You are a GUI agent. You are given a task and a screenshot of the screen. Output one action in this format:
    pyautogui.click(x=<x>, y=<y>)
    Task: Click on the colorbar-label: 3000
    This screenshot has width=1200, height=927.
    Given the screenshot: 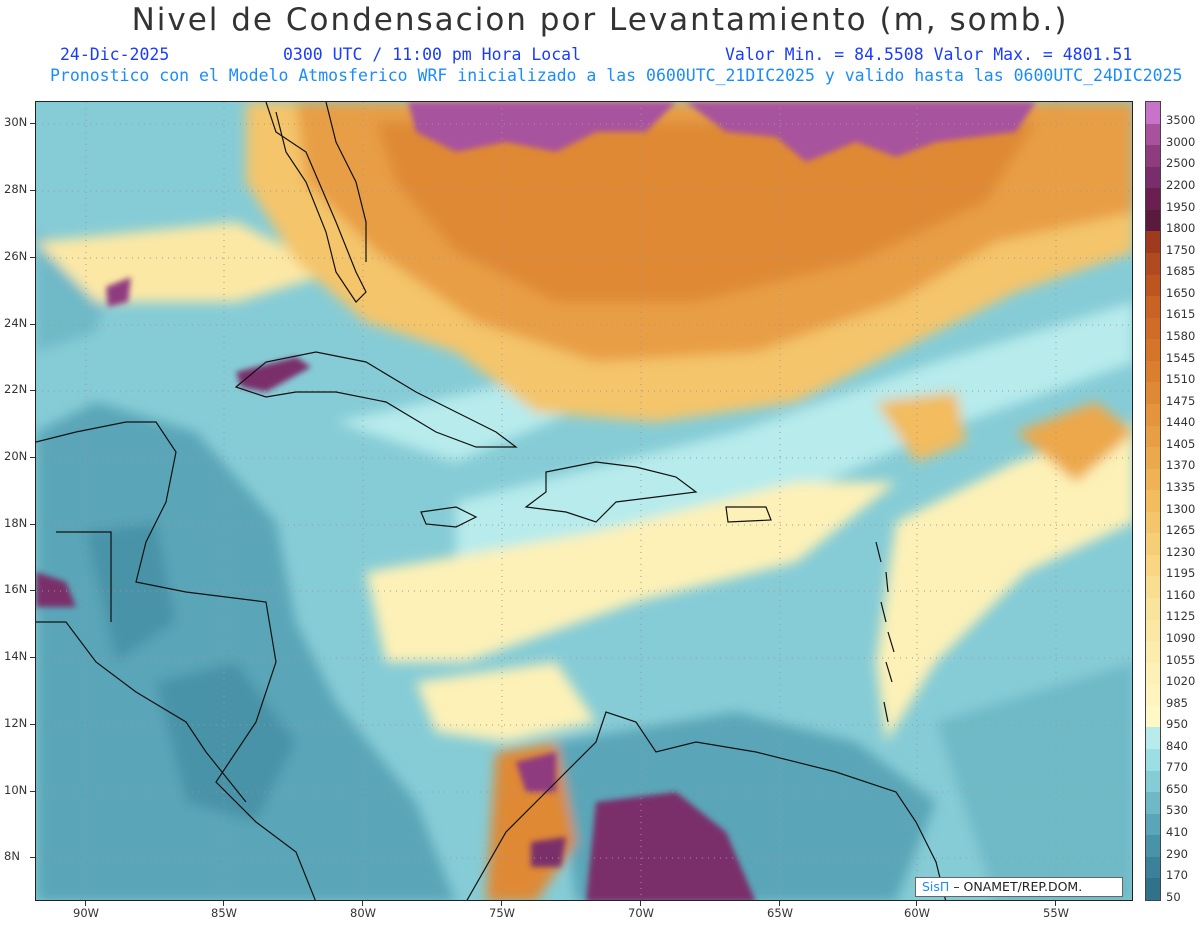 What is the action you would take?
    pyautogui.click(x=1181, y=141)
    